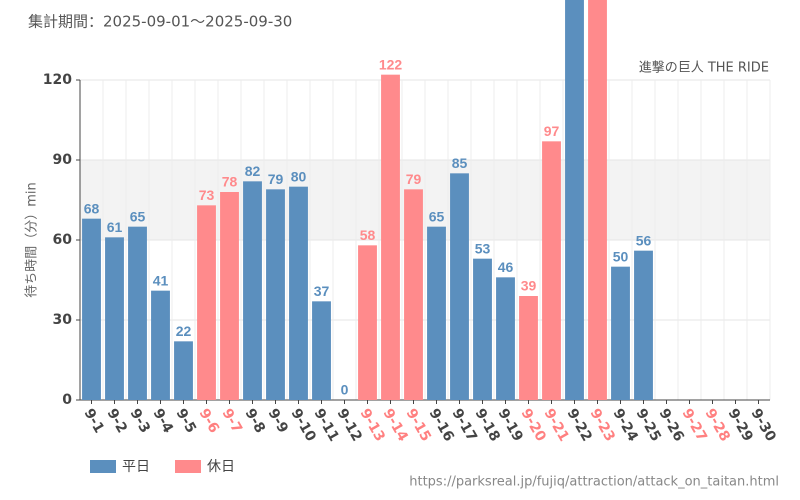  I want to click on data-label: 53, so click(483, 248).